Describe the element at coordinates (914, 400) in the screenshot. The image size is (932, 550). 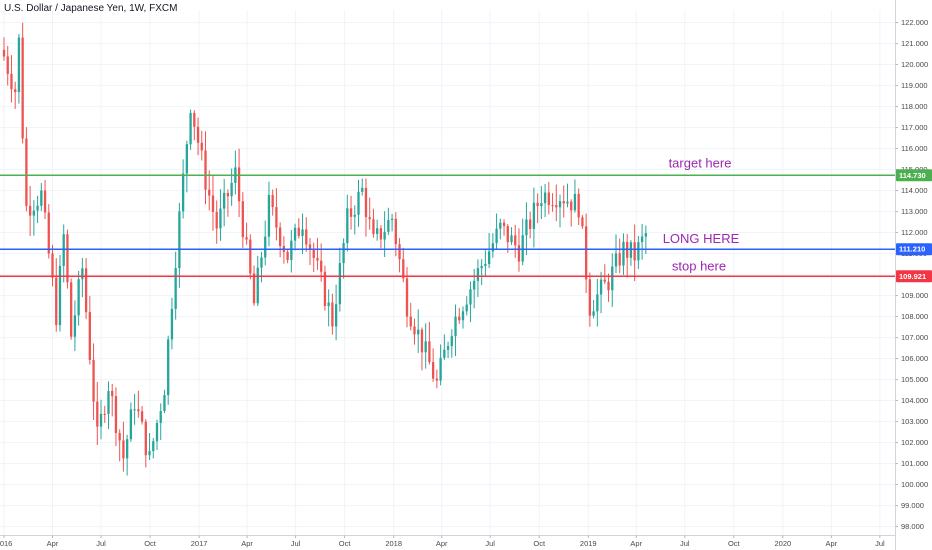
I see `y-tick-label: 104.000` at that location.